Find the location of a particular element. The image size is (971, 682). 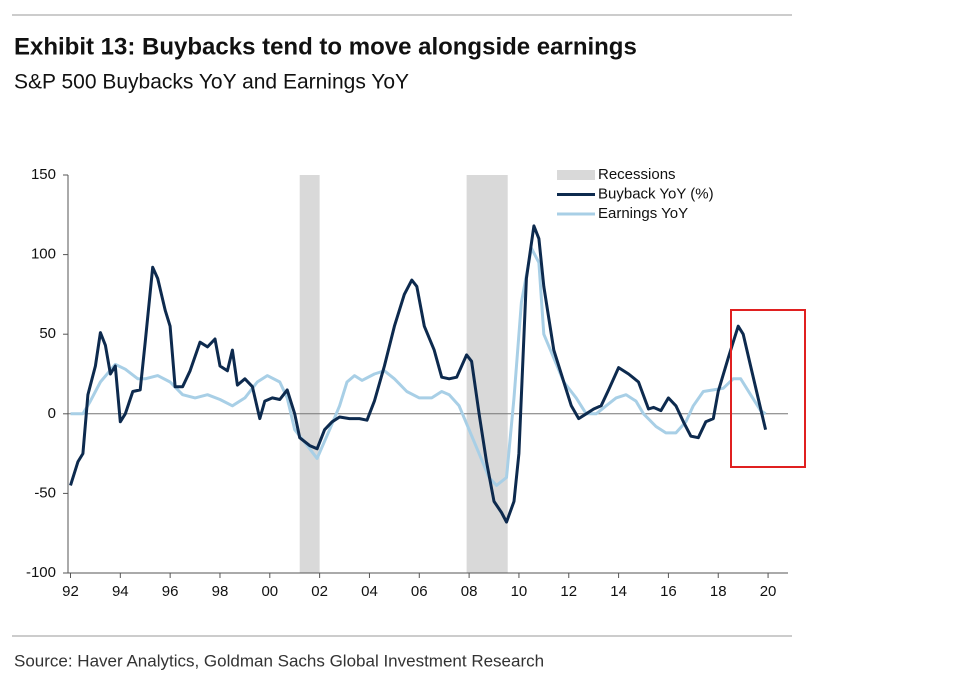

x-tick-label: 20 is located at coordinates (768, 591).